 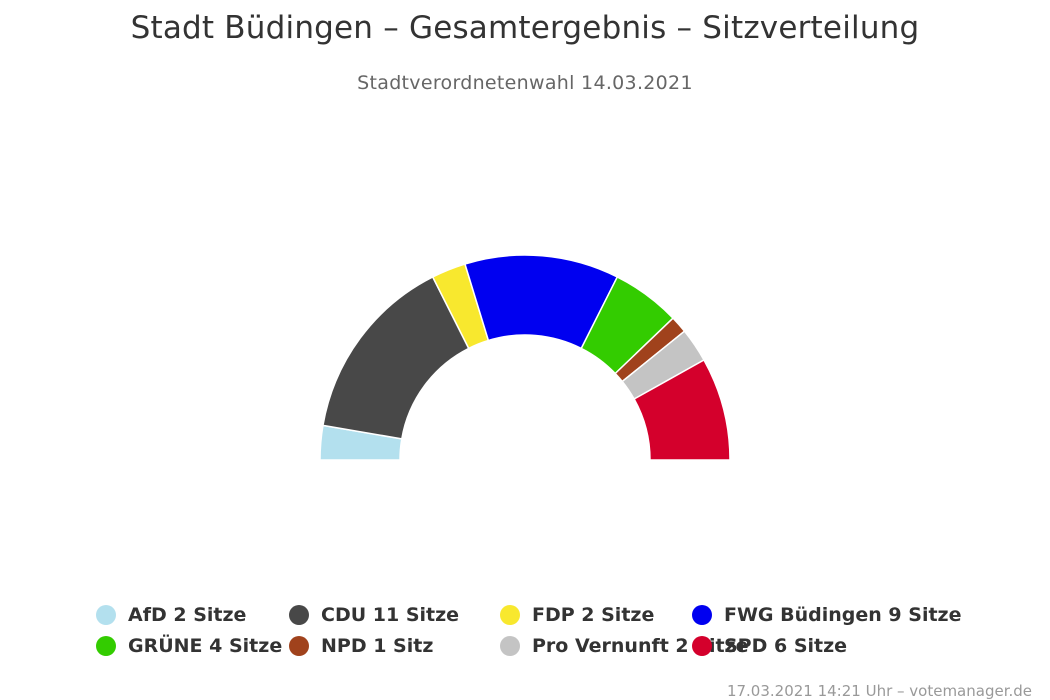 What do you see at coordinates (187, 615) in the screenshot?
I see `legend-label: AfD 2 Sitze` at bounding box center [187, 615].